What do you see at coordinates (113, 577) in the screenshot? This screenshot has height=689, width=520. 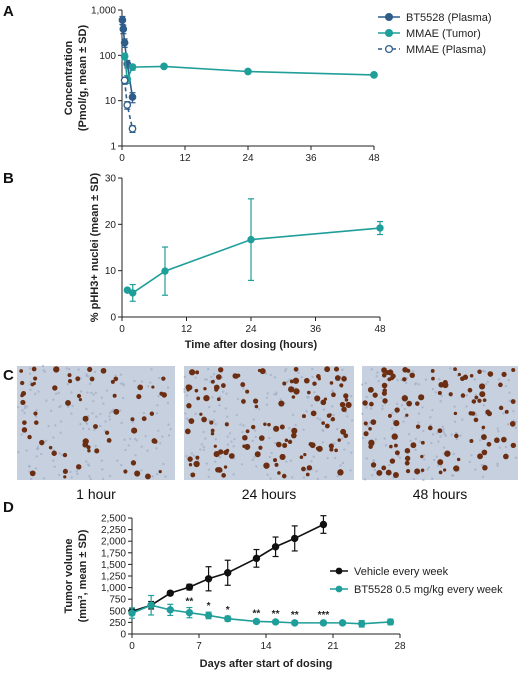 I see `y-tick-label: 1,250` at bounding box center [113, 577].